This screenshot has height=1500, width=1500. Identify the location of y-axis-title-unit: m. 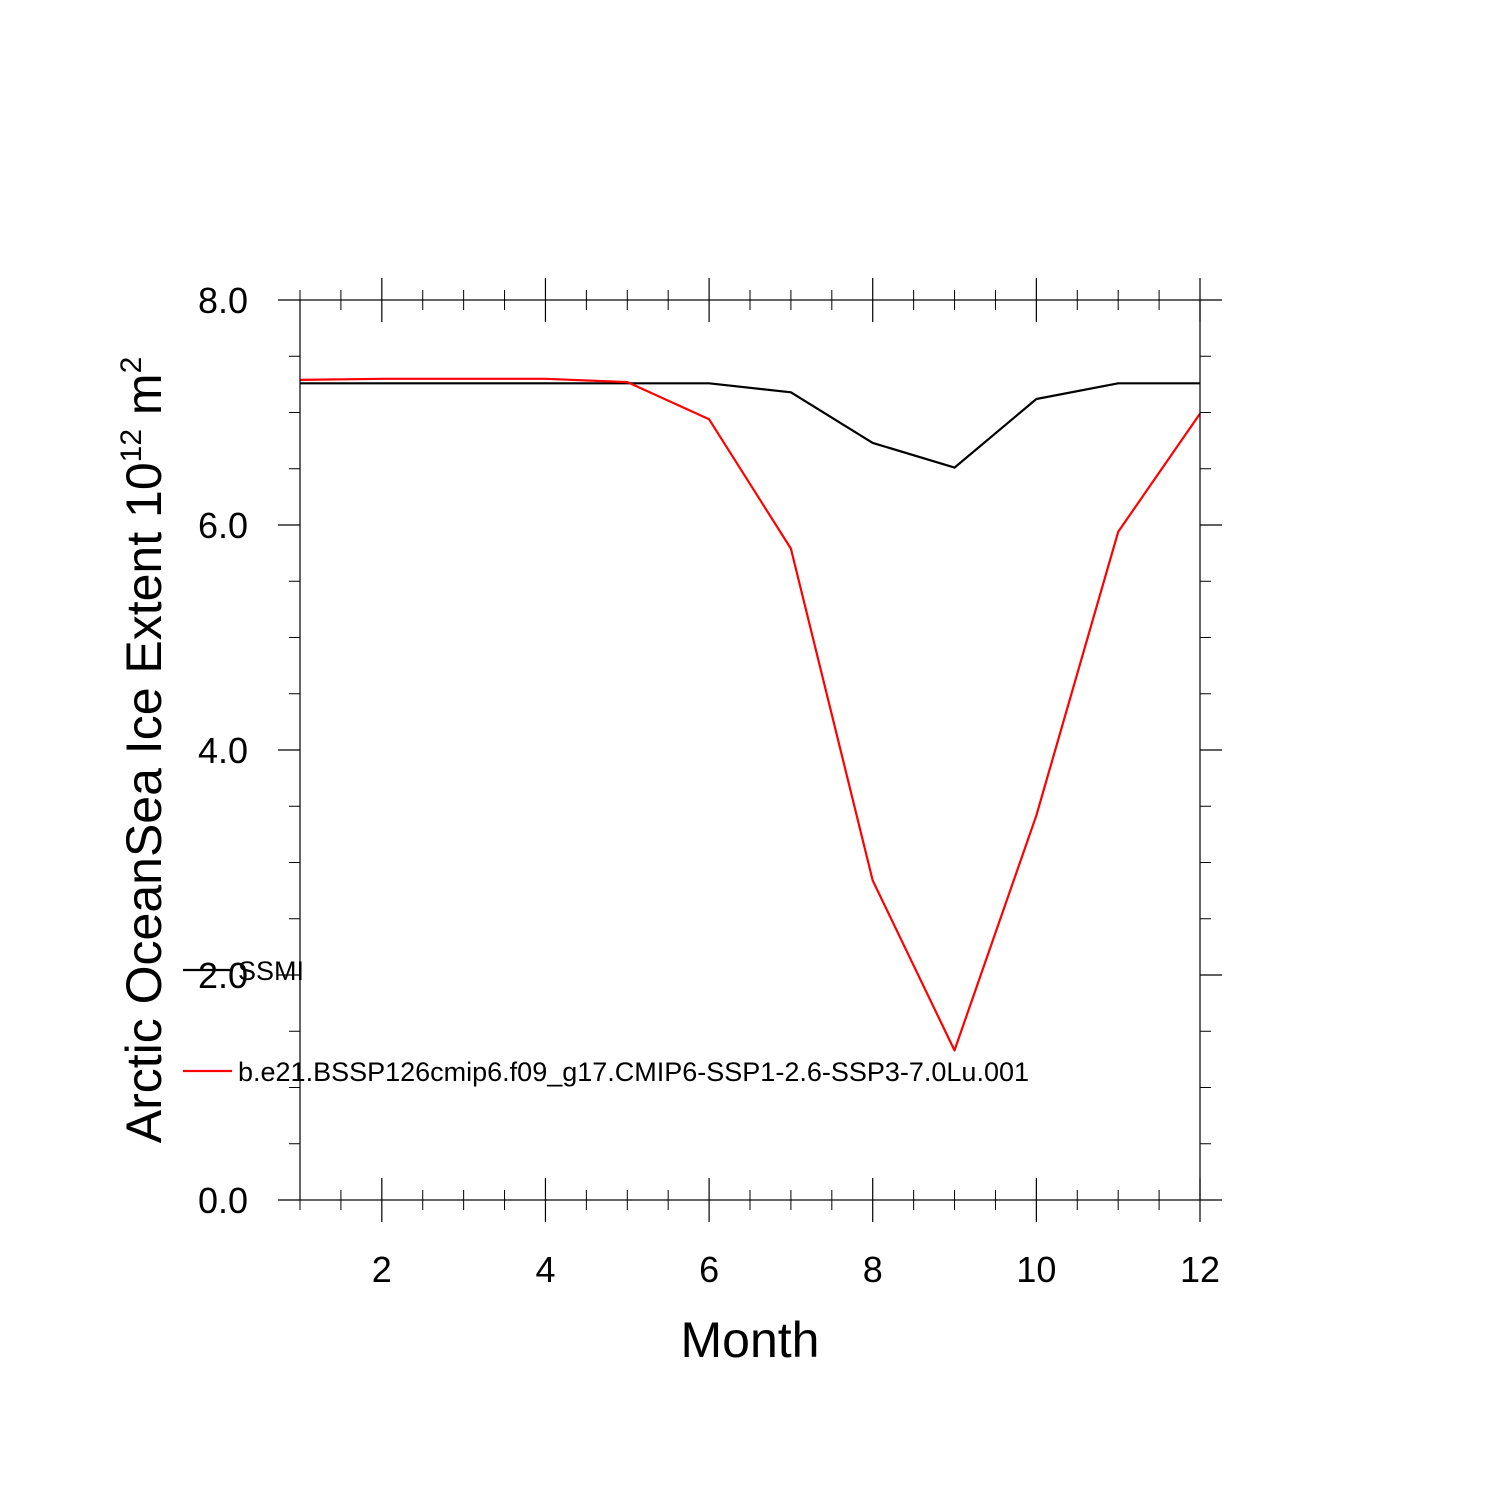
(144, 401).